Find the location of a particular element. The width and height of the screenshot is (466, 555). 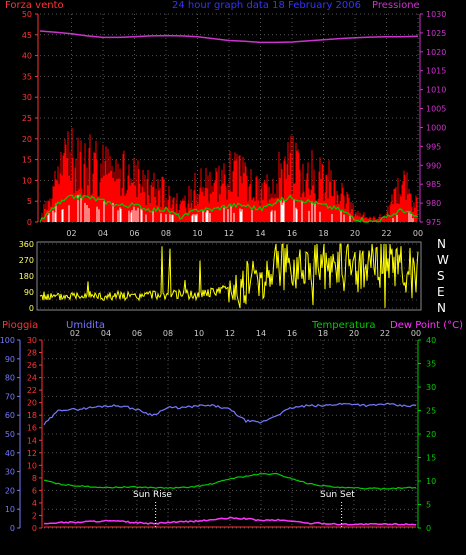

bottom-x-tick-label: 04 is located at coordinates (106, 333).